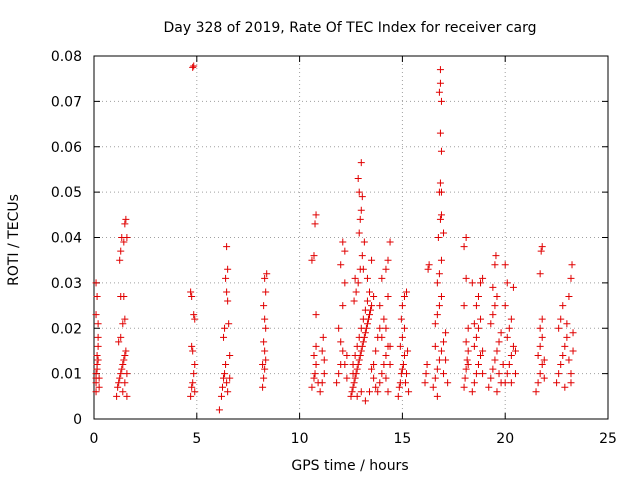 The height and width of the screenshot is (484, 640). Describe the element at coordinates (66, 329) in the screenshot. I see `y-tick-label: 0.02` at that location.